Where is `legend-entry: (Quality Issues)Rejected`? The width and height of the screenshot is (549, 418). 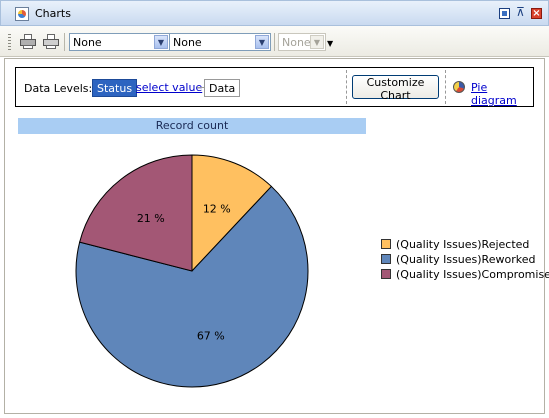
legend-entry: (Quality Issues)Rejected is located at coordinates (465, 245).